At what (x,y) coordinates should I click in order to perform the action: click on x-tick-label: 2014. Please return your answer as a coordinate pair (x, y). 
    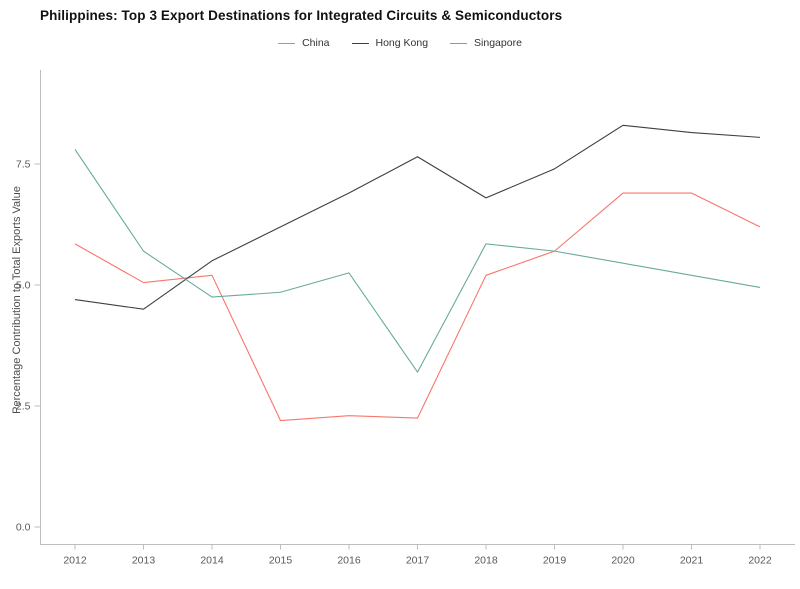
    Looking at the image, I should click on (212, 561).